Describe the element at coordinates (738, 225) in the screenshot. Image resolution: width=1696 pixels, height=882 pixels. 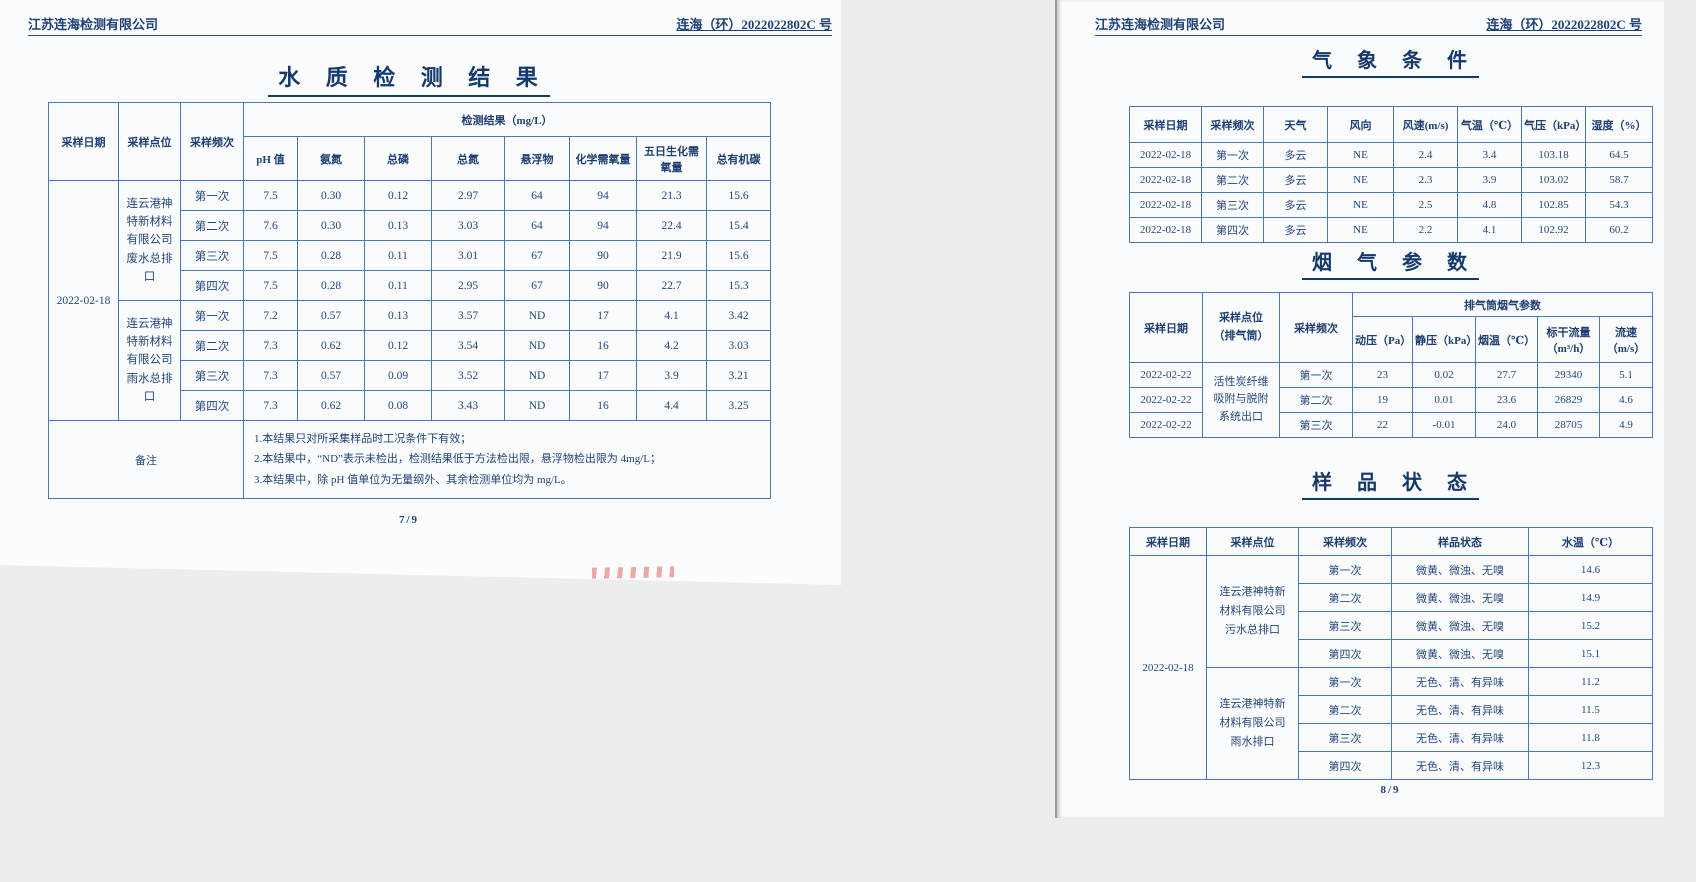
I see `result-value-cell: 15.4` at that location.